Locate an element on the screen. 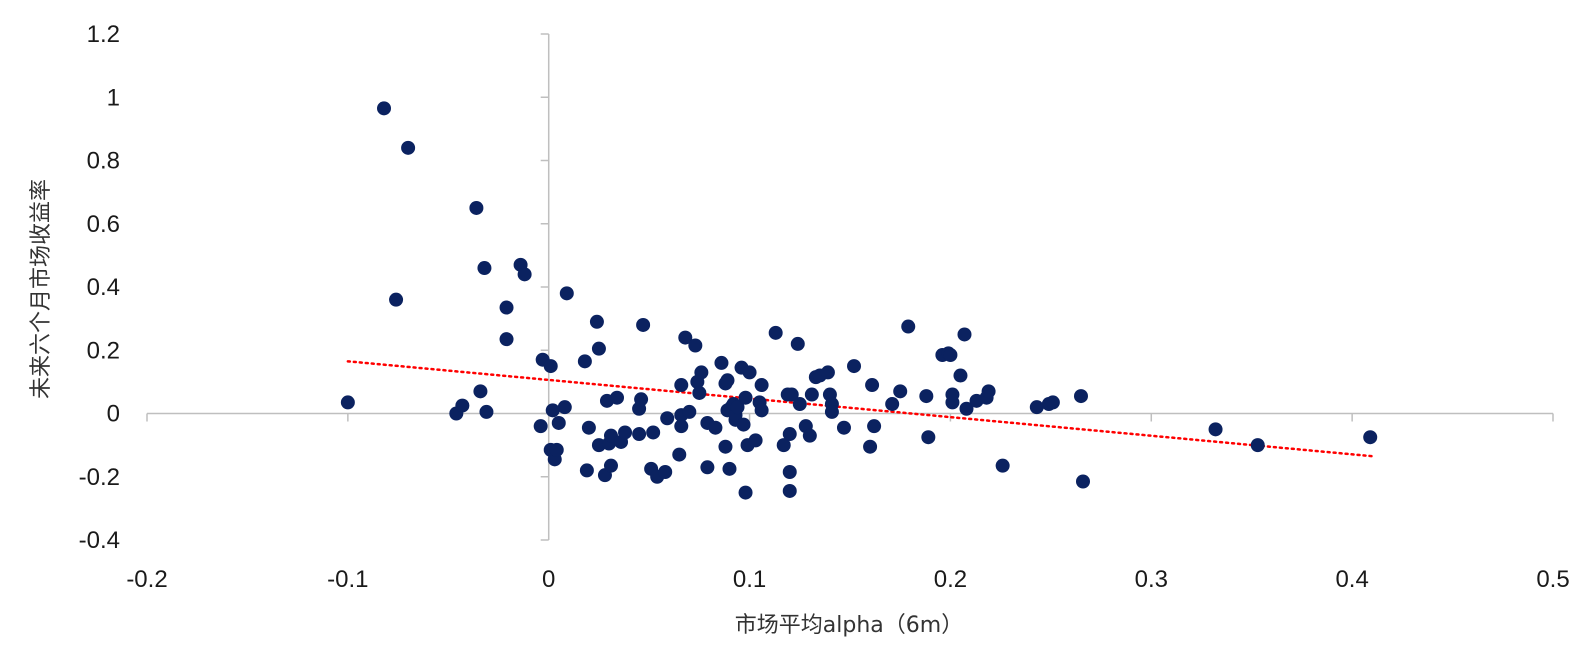 This screenshot has height=645, width=1572. y-tick-label: 0.4 is located at coordinates (103, 287).